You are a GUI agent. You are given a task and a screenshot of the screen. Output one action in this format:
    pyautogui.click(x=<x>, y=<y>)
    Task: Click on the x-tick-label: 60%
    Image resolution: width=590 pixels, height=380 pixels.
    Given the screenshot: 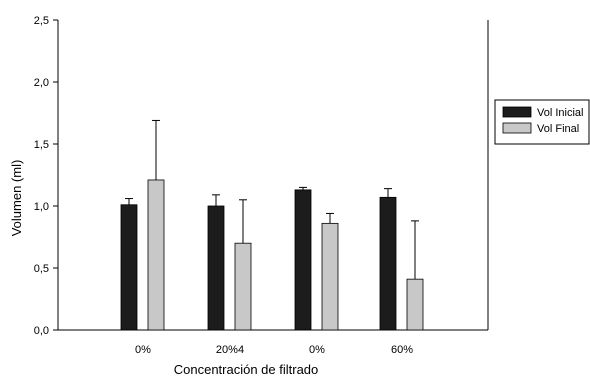 What is the action you would take?
    pyautogui.click(x=402, y=350)
    